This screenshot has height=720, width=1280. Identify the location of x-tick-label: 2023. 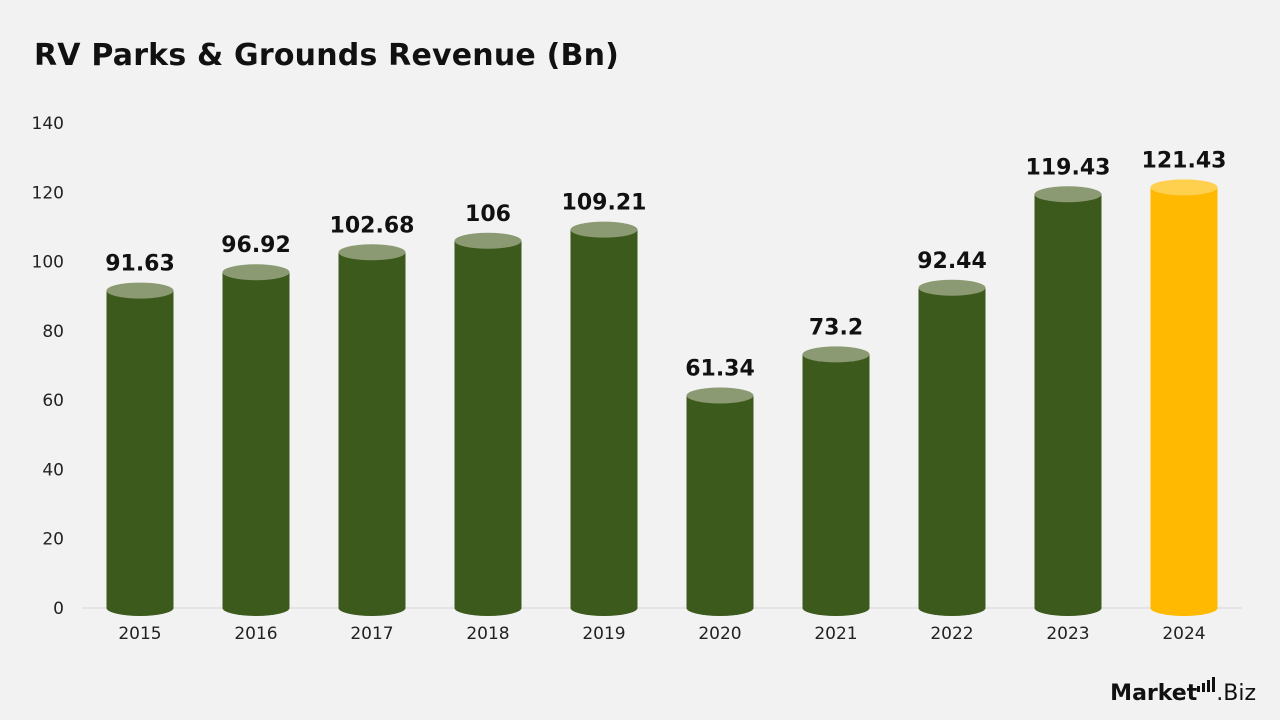
(1067, 634).